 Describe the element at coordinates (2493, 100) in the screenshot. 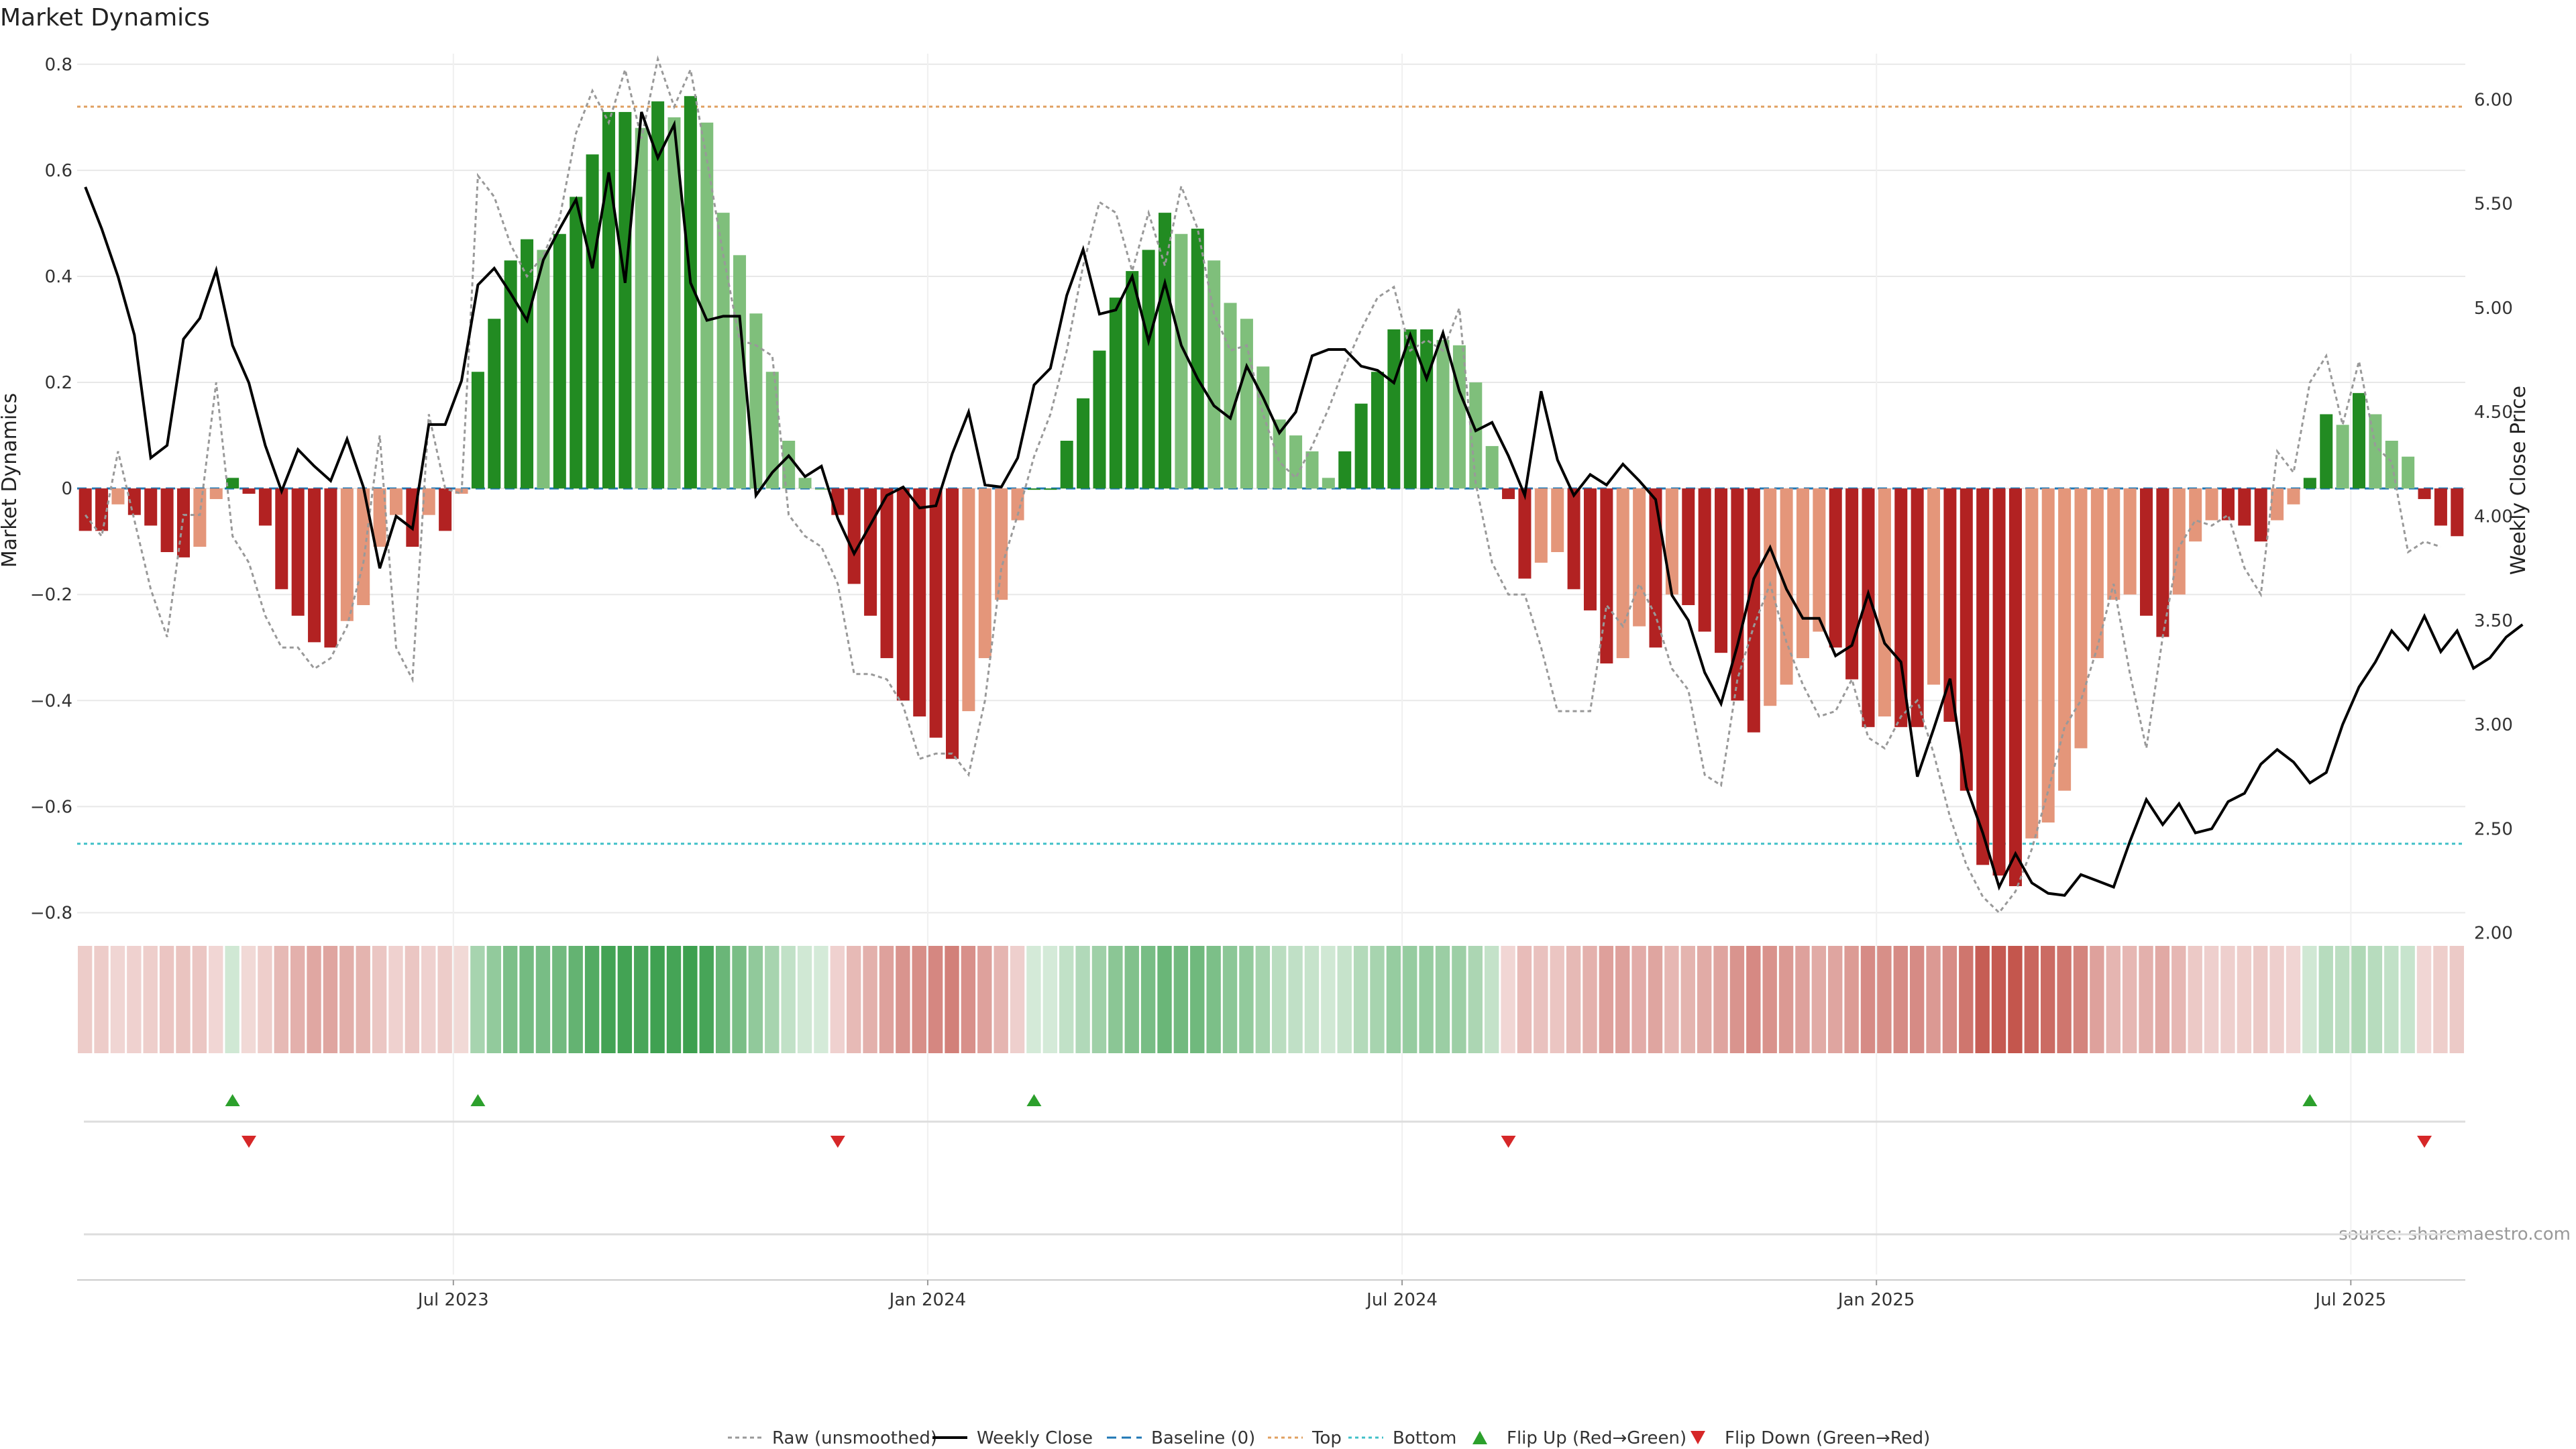

I see `y2-tick-label: 6.00` at that location.